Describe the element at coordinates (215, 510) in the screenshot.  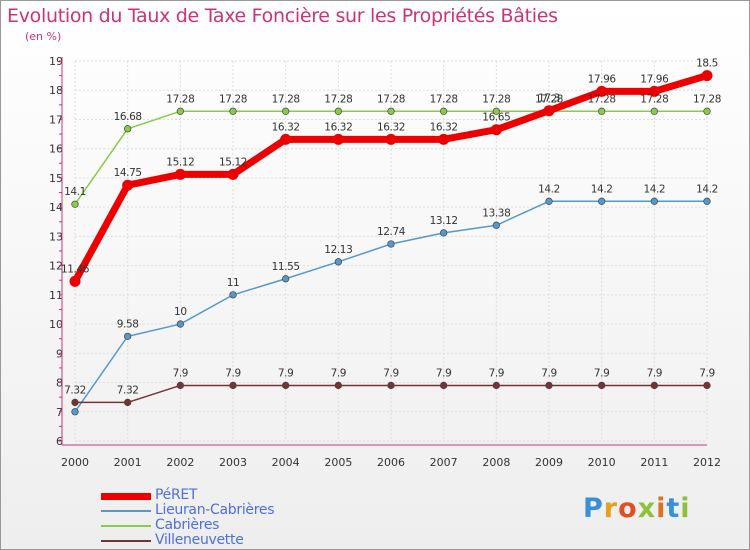
I see `legend-label: Lieuran-Cabrières` at that location.